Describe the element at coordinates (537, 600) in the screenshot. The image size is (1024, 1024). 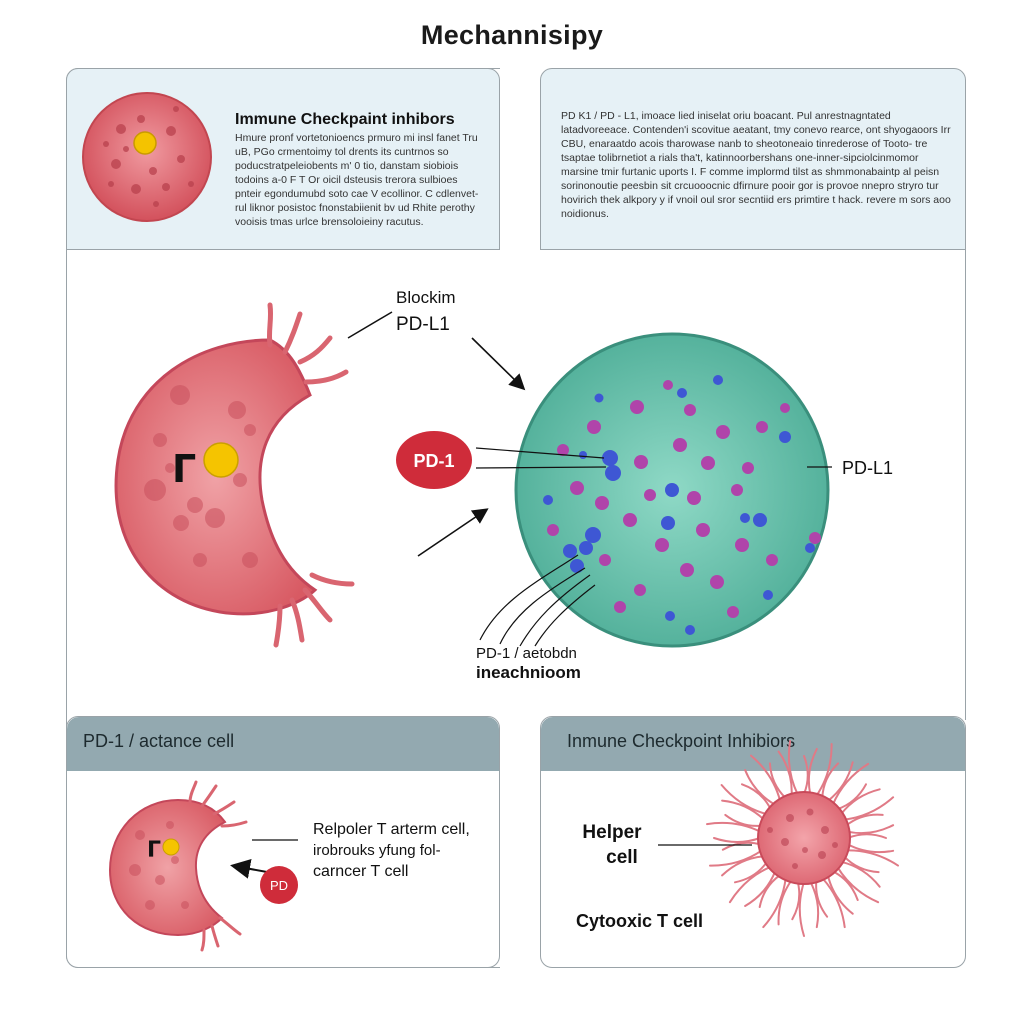
I see `mechanism-leader-lines` at that location.